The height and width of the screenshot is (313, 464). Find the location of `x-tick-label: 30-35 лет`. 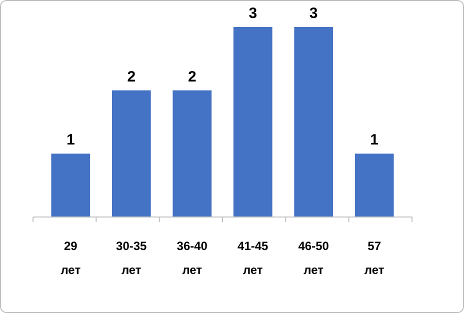

x-tick-label: 30-35 лет is located at coordinates (132, 258).